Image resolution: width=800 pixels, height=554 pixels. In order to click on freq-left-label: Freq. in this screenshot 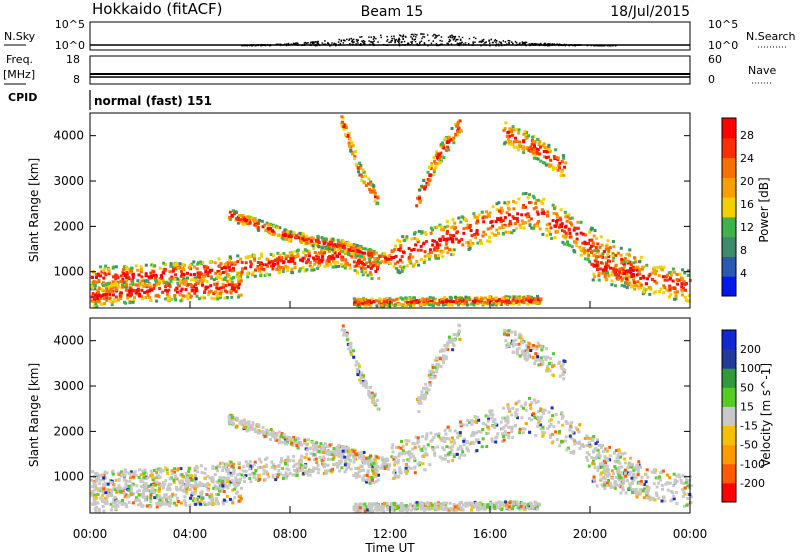, I will do `click(19, 59)`.